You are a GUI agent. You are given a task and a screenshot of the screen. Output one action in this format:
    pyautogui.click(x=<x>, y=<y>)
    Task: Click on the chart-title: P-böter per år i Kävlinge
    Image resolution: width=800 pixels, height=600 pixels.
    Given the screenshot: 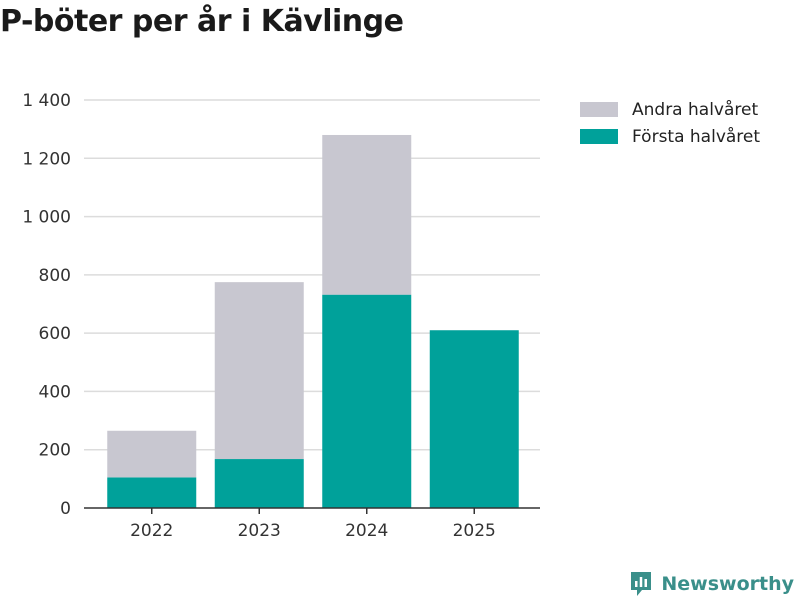 What is the action you would take?
    pyautogui.click(x=202, y=21)
    